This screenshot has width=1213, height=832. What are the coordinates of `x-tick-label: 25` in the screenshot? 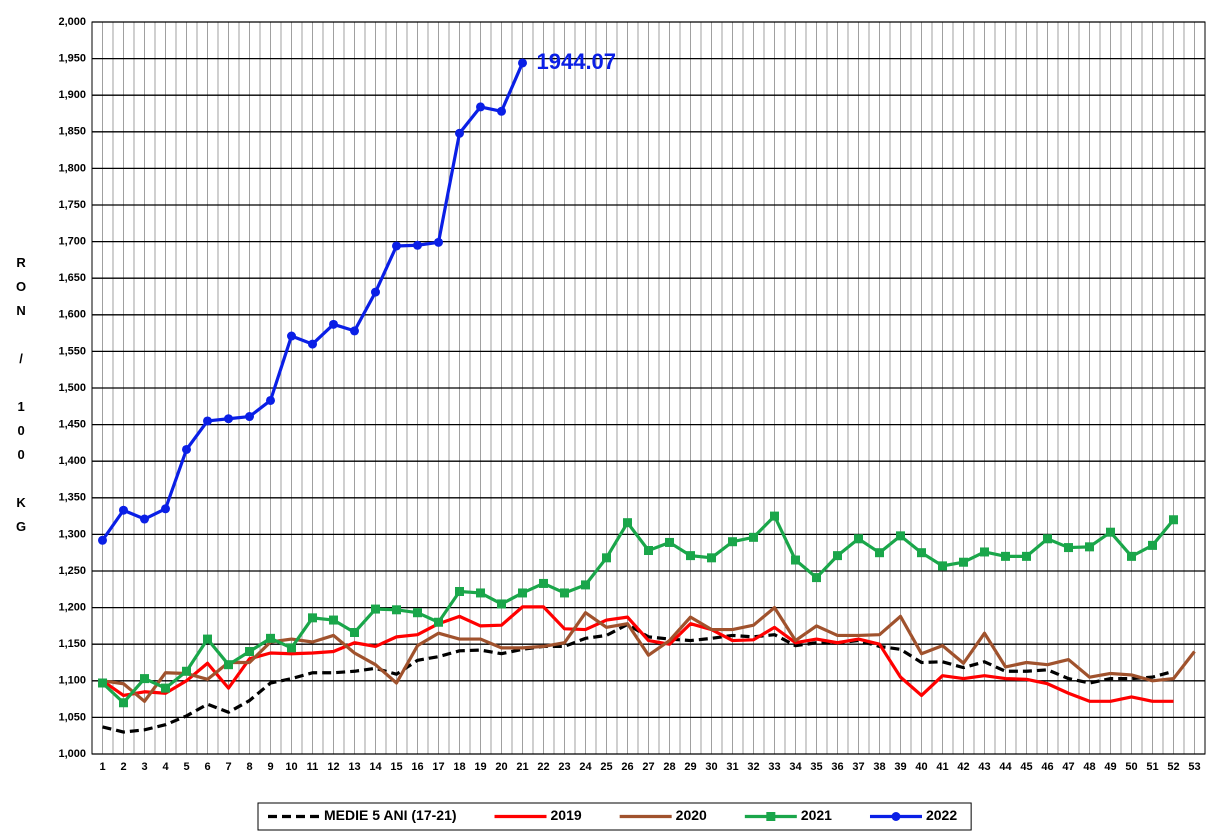 It's located at (606, 767).